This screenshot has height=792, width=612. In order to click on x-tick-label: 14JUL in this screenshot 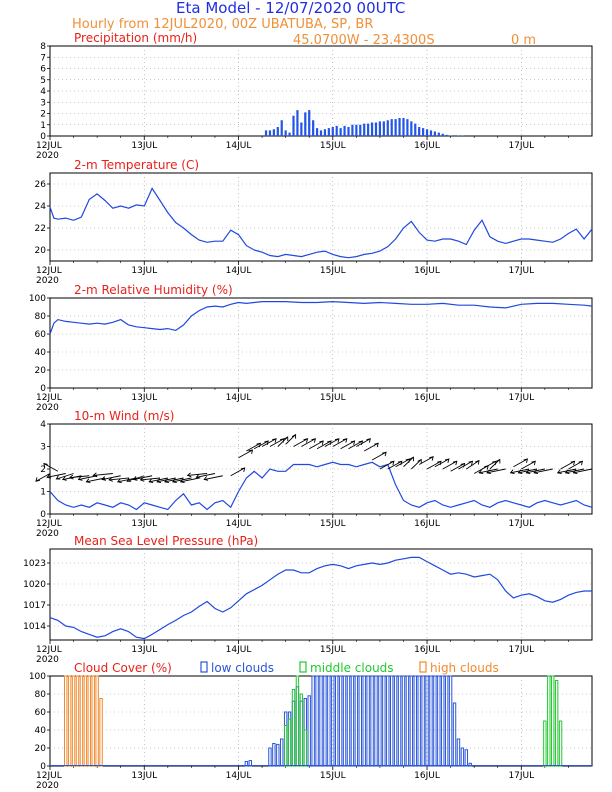, I will do `click(239, 776)`.